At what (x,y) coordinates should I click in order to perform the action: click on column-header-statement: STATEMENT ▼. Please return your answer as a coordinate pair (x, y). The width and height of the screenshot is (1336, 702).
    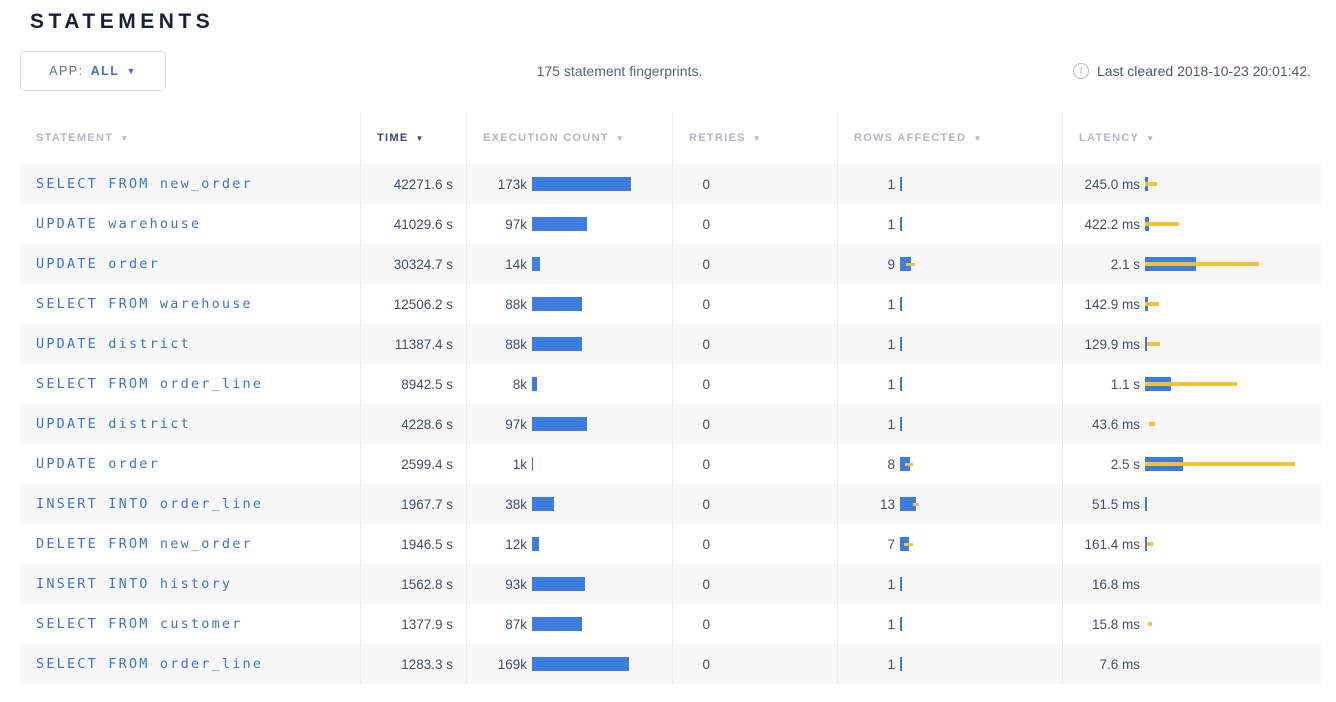
    Looking at the image, I should click on (190, 138).